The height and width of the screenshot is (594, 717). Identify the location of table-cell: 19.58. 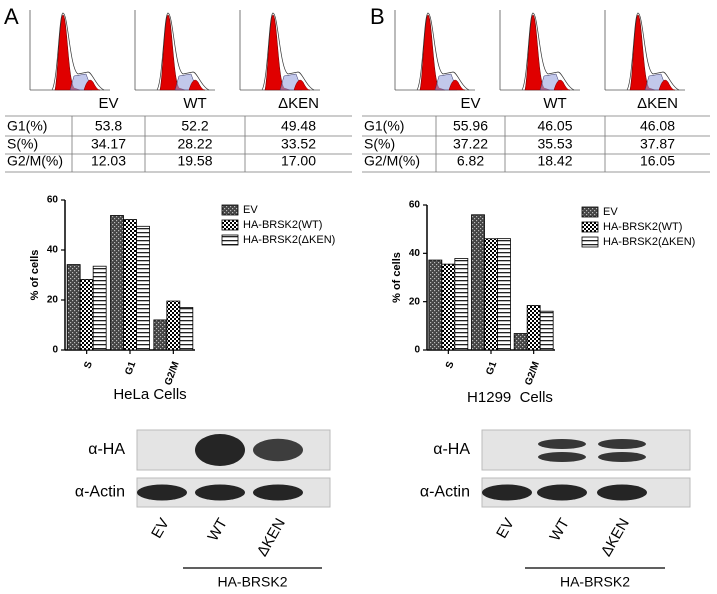
(194, 161).